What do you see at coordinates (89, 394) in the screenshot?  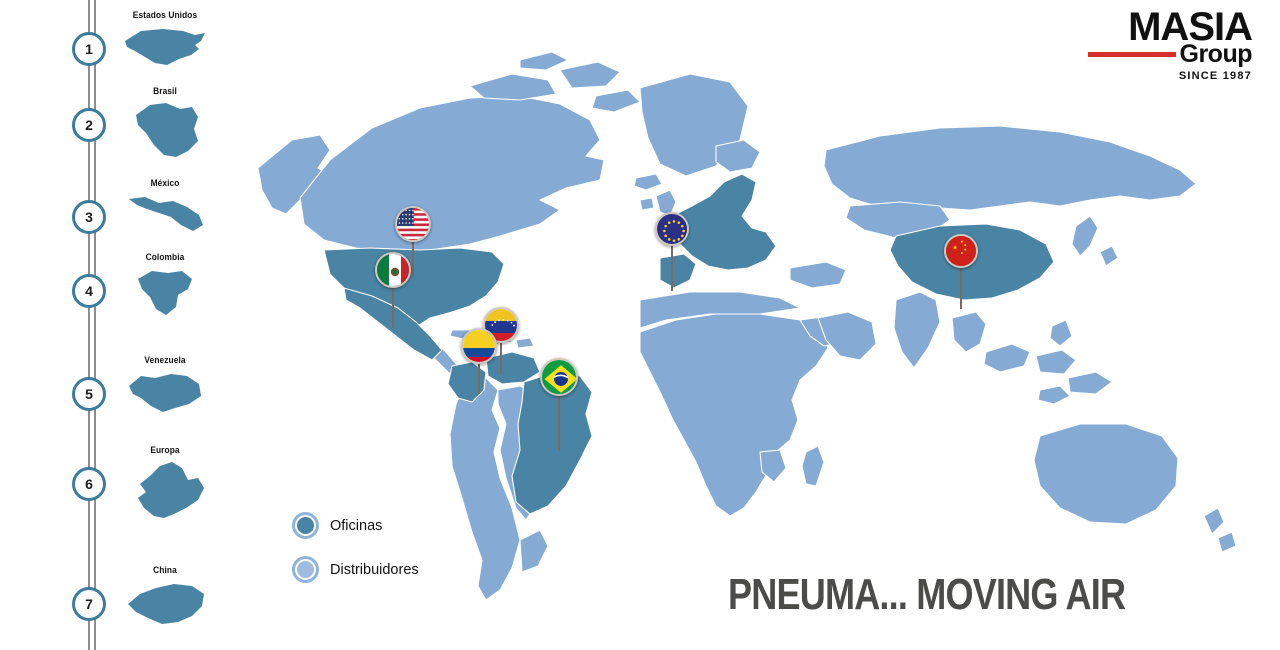 I see `timeline-node-5: 5` at bounding box center [89, 394].